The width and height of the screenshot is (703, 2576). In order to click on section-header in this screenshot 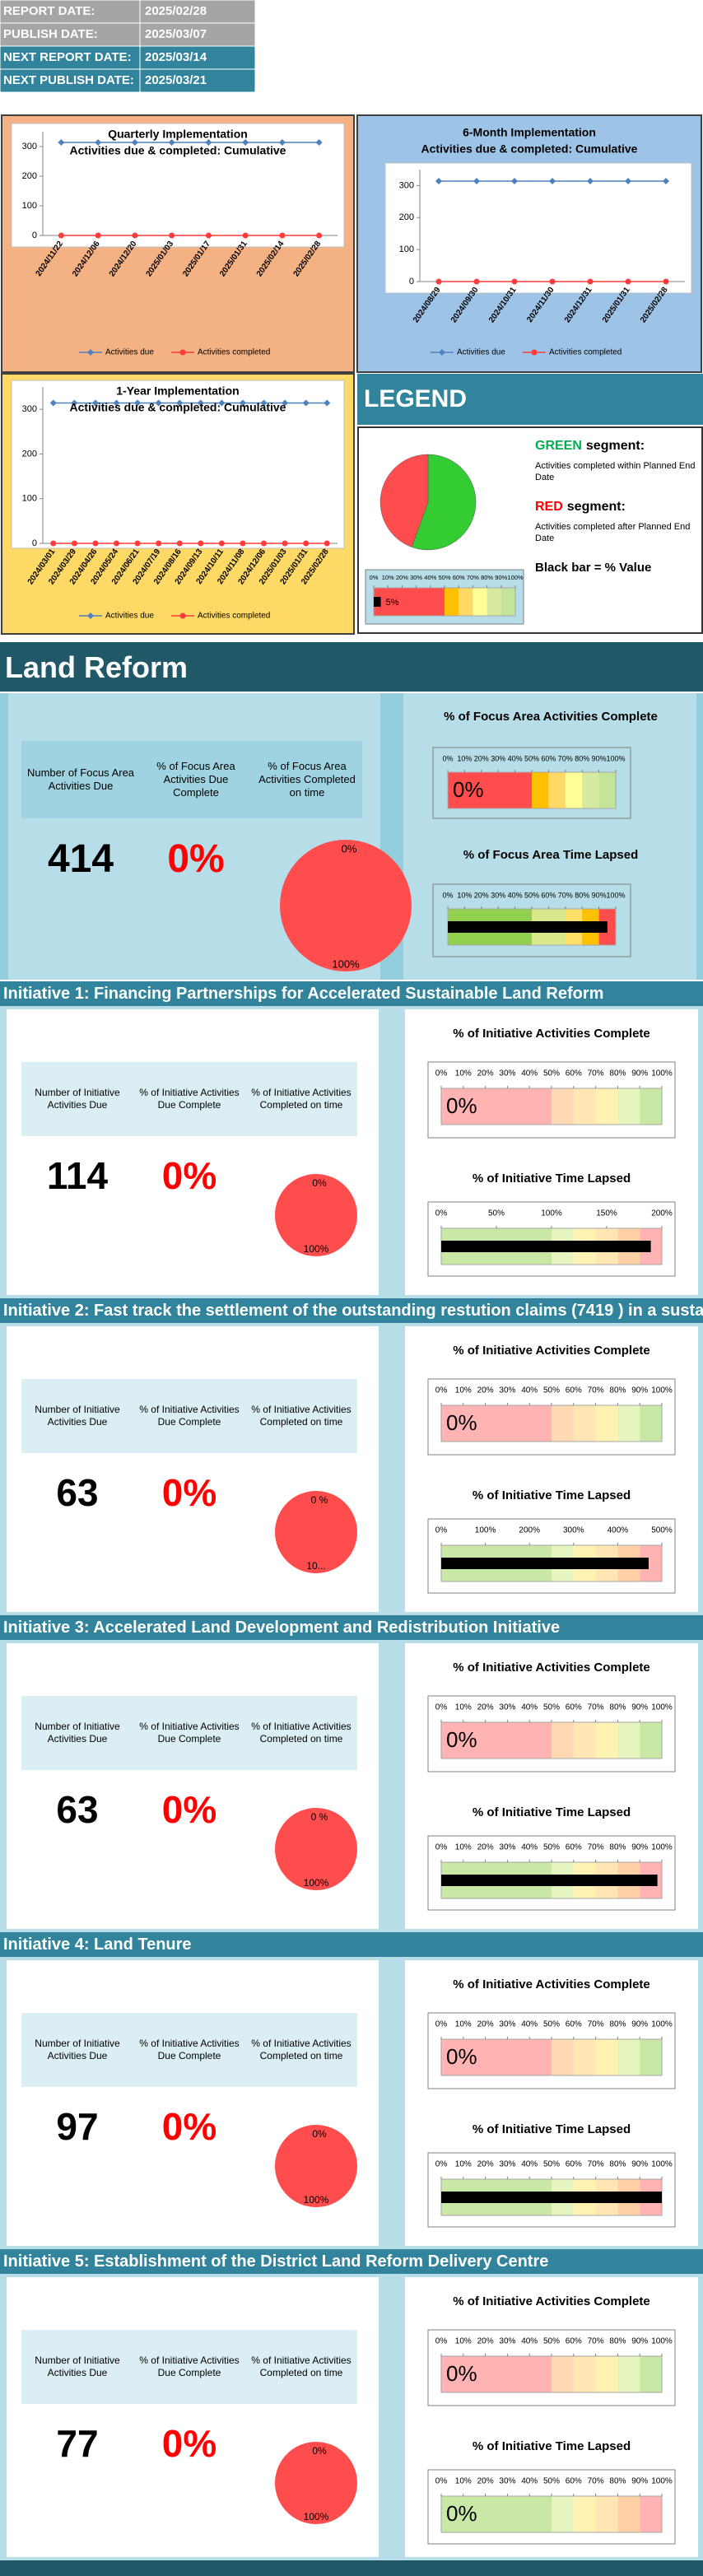, I will do `click(351, 667)`.